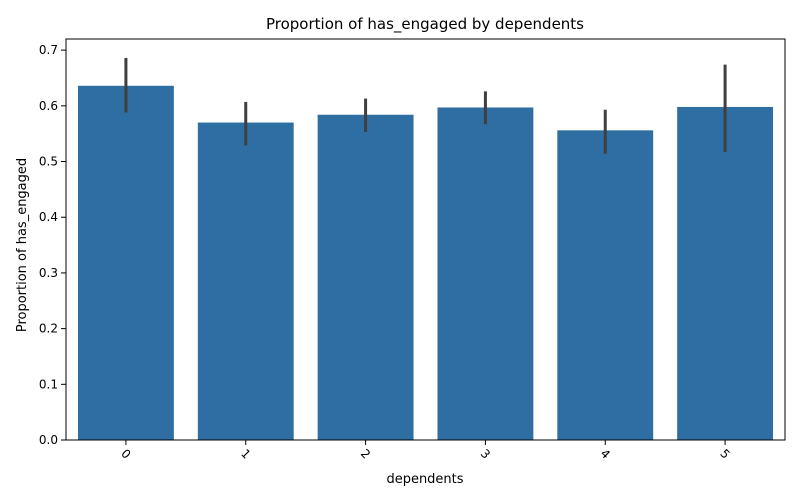 Image resolution: width=800 pixels, height=500 pixels. Describe the element at coordinates (48, 162) in the screenshot. I see `y-tick-label: 0.5` at that location.